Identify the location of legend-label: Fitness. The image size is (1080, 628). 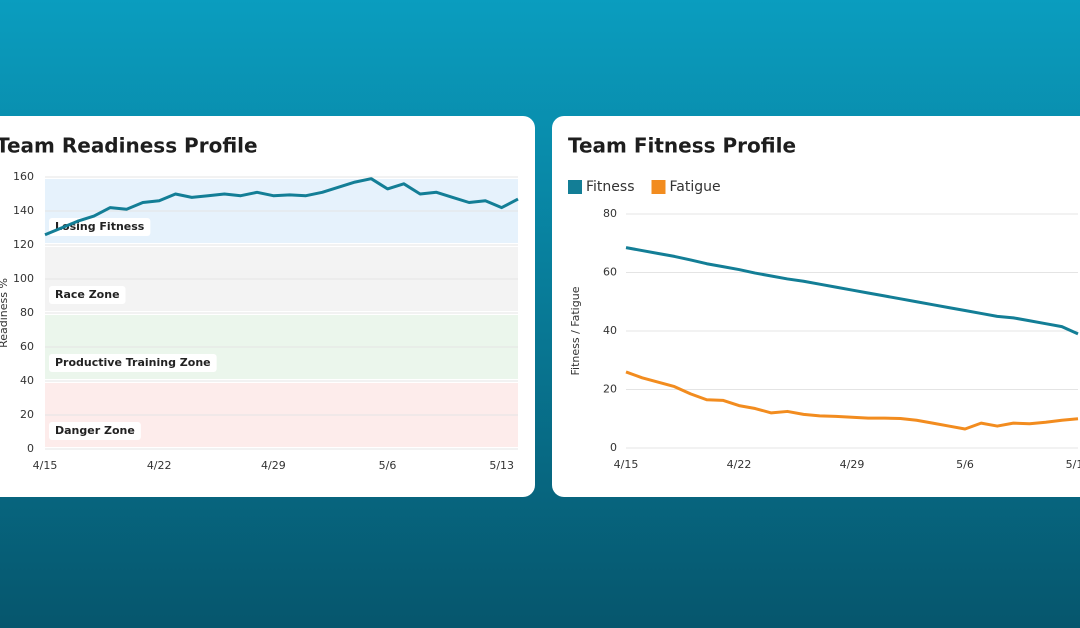
(610, 187).